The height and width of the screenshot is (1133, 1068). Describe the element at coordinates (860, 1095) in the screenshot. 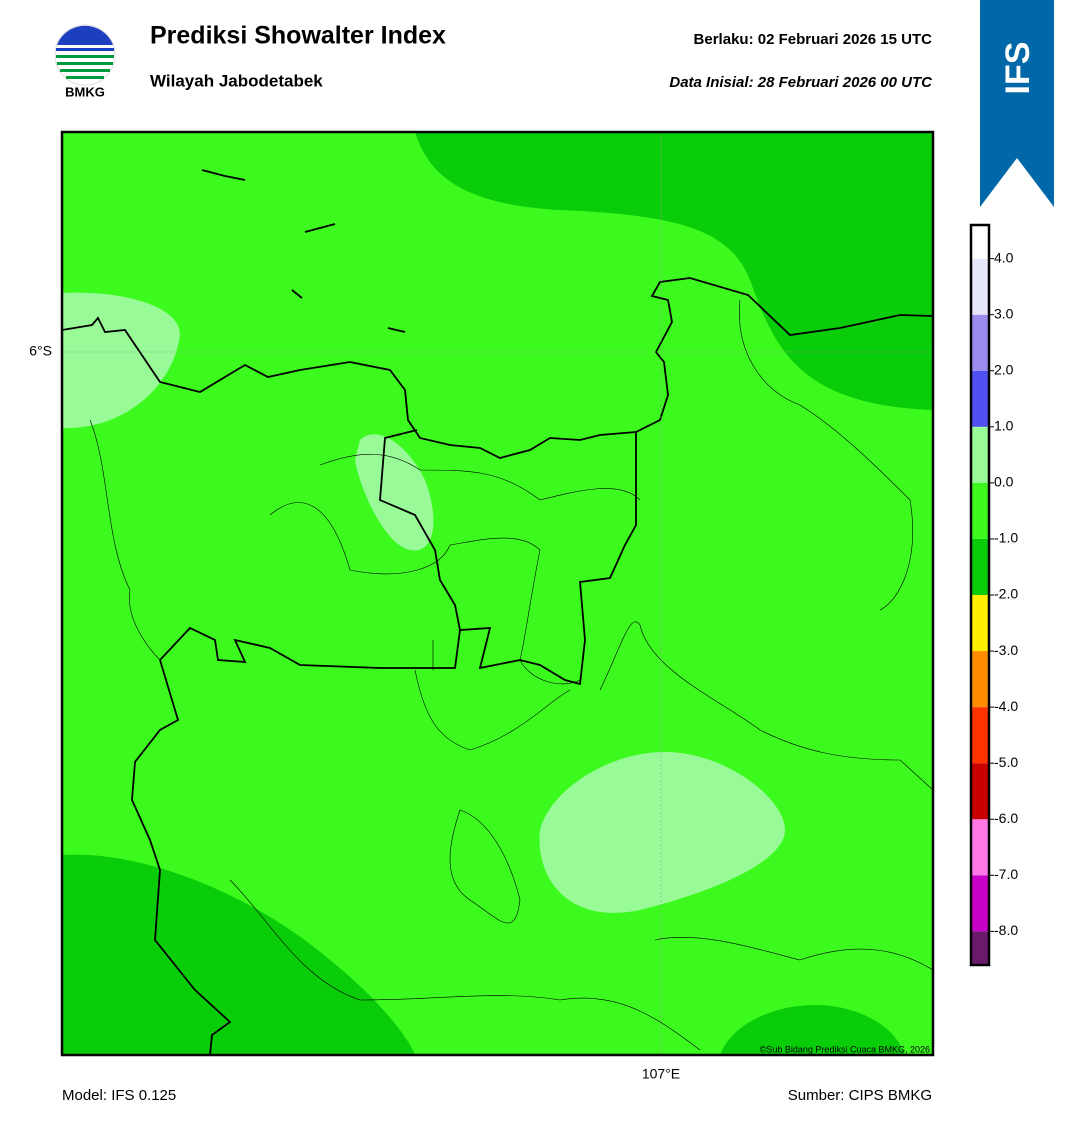

I see `source-label: Sumber: CIPS BMKG` at that location.